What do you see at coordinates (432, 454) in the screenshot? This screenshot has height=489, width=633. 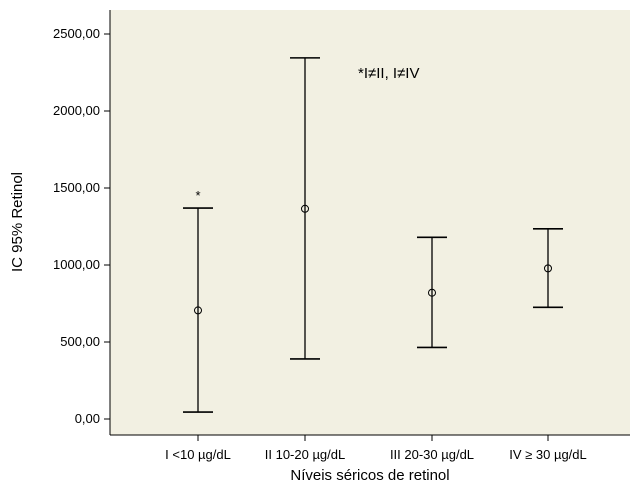 I see `x-tick-label: III 20-30 µg/dL` at bounding box center [432, 454].